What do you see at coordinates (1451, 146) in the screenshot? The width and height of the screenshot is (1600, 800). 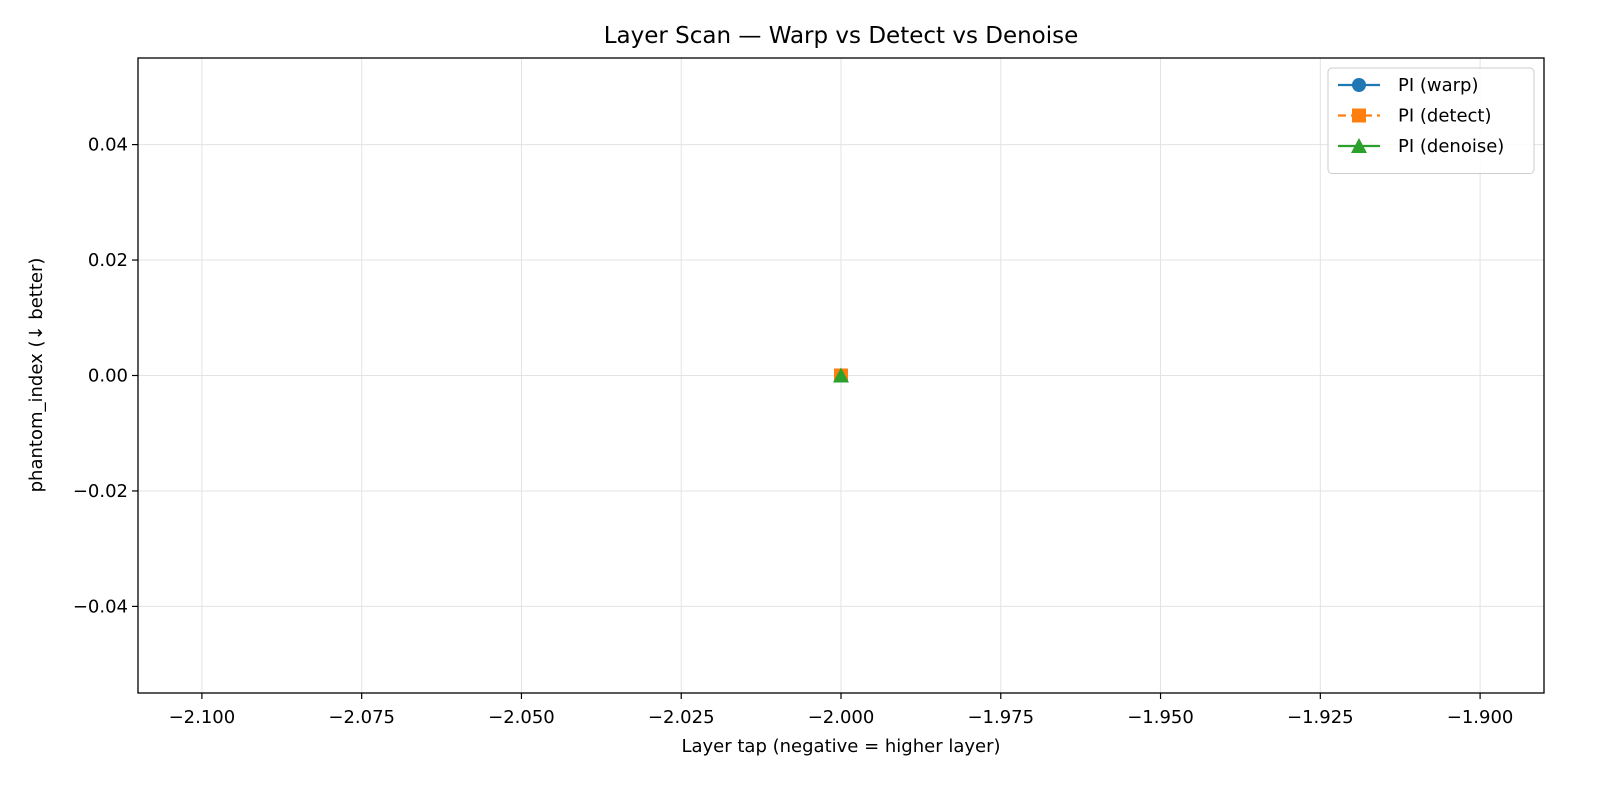 I see `legend-label: PI (denoise)` at bounding box center [1451, 146].